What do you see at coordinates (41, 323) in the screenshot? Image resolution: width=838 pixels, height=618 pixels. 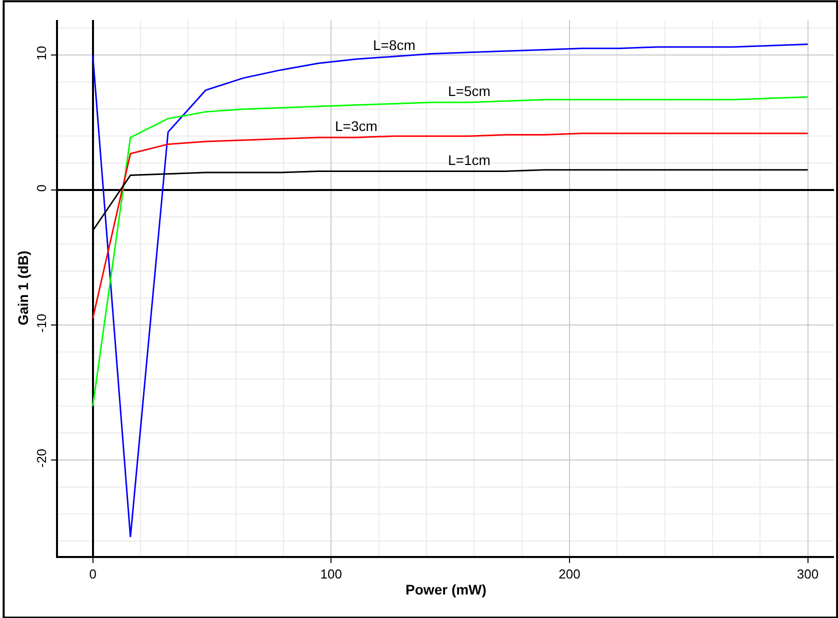 I see `y-tick-label: -10` at bounding box center [41, 323].